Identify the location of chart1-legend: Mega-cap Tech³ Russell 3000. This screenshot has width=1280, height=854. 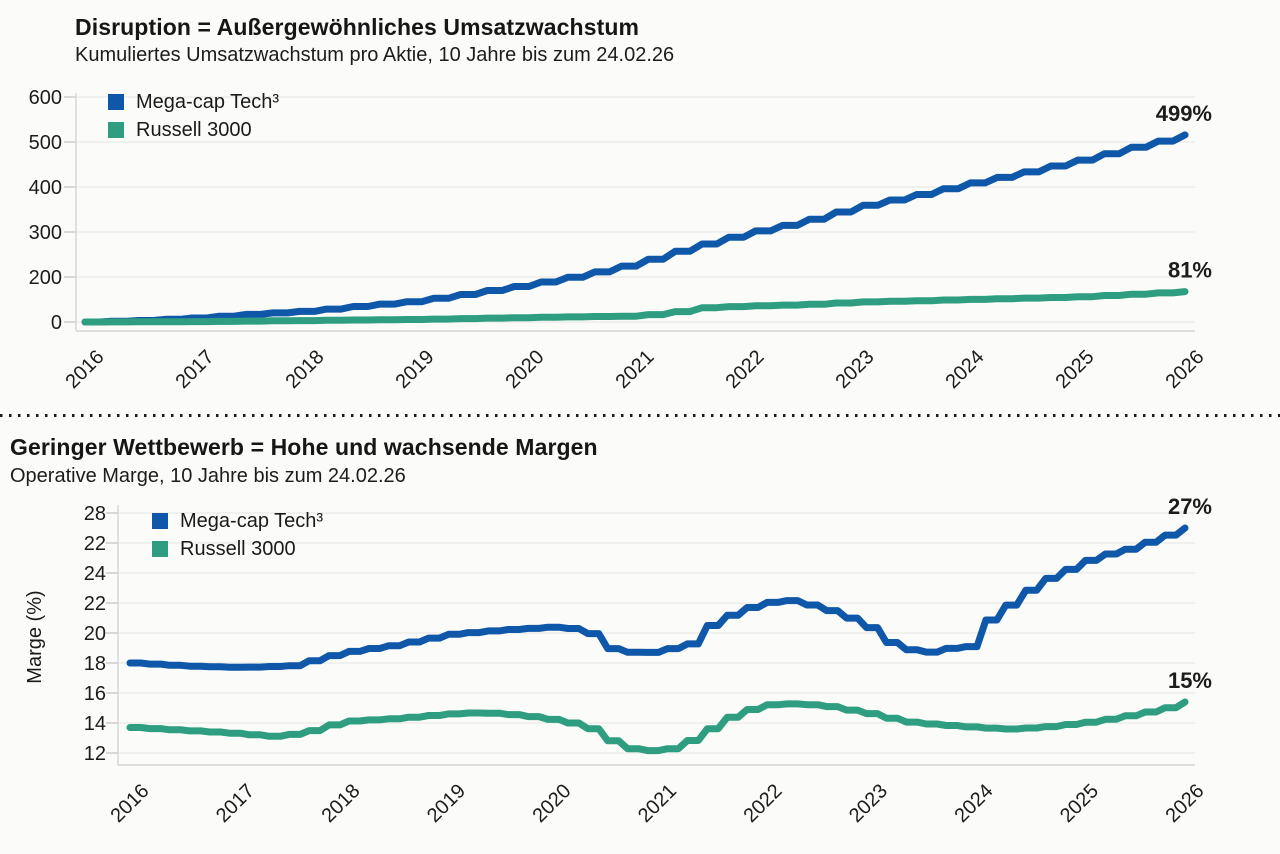
(193, 116).